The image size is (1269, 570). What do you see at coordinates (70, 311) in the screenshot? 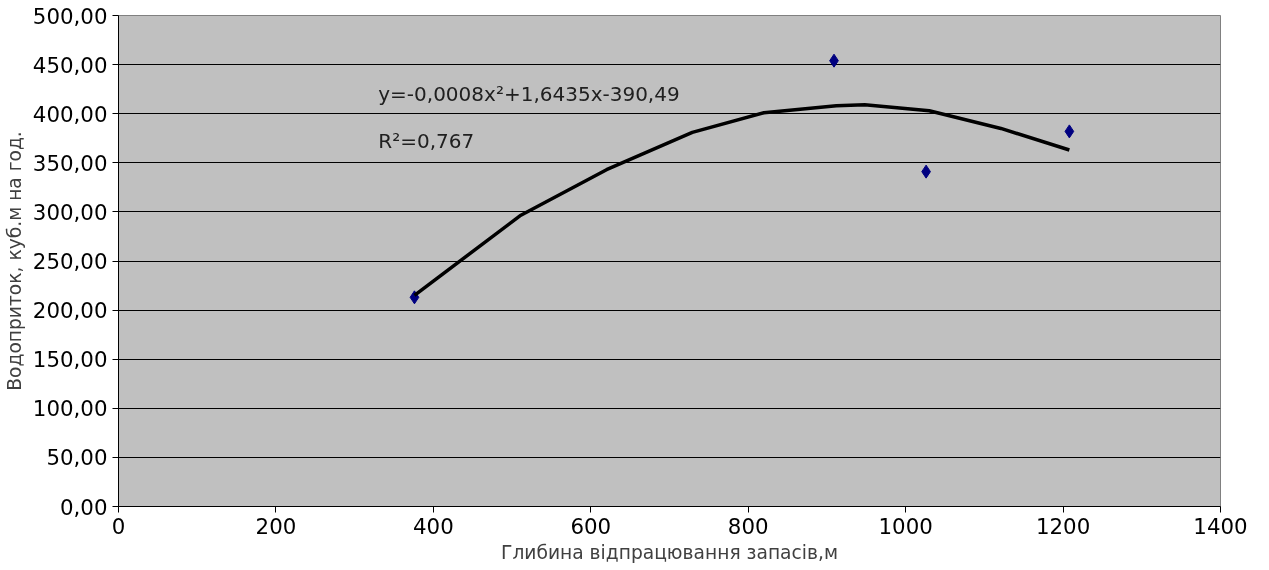
I see `y-tick-label: 200,00` at bounding box center [70, 311].